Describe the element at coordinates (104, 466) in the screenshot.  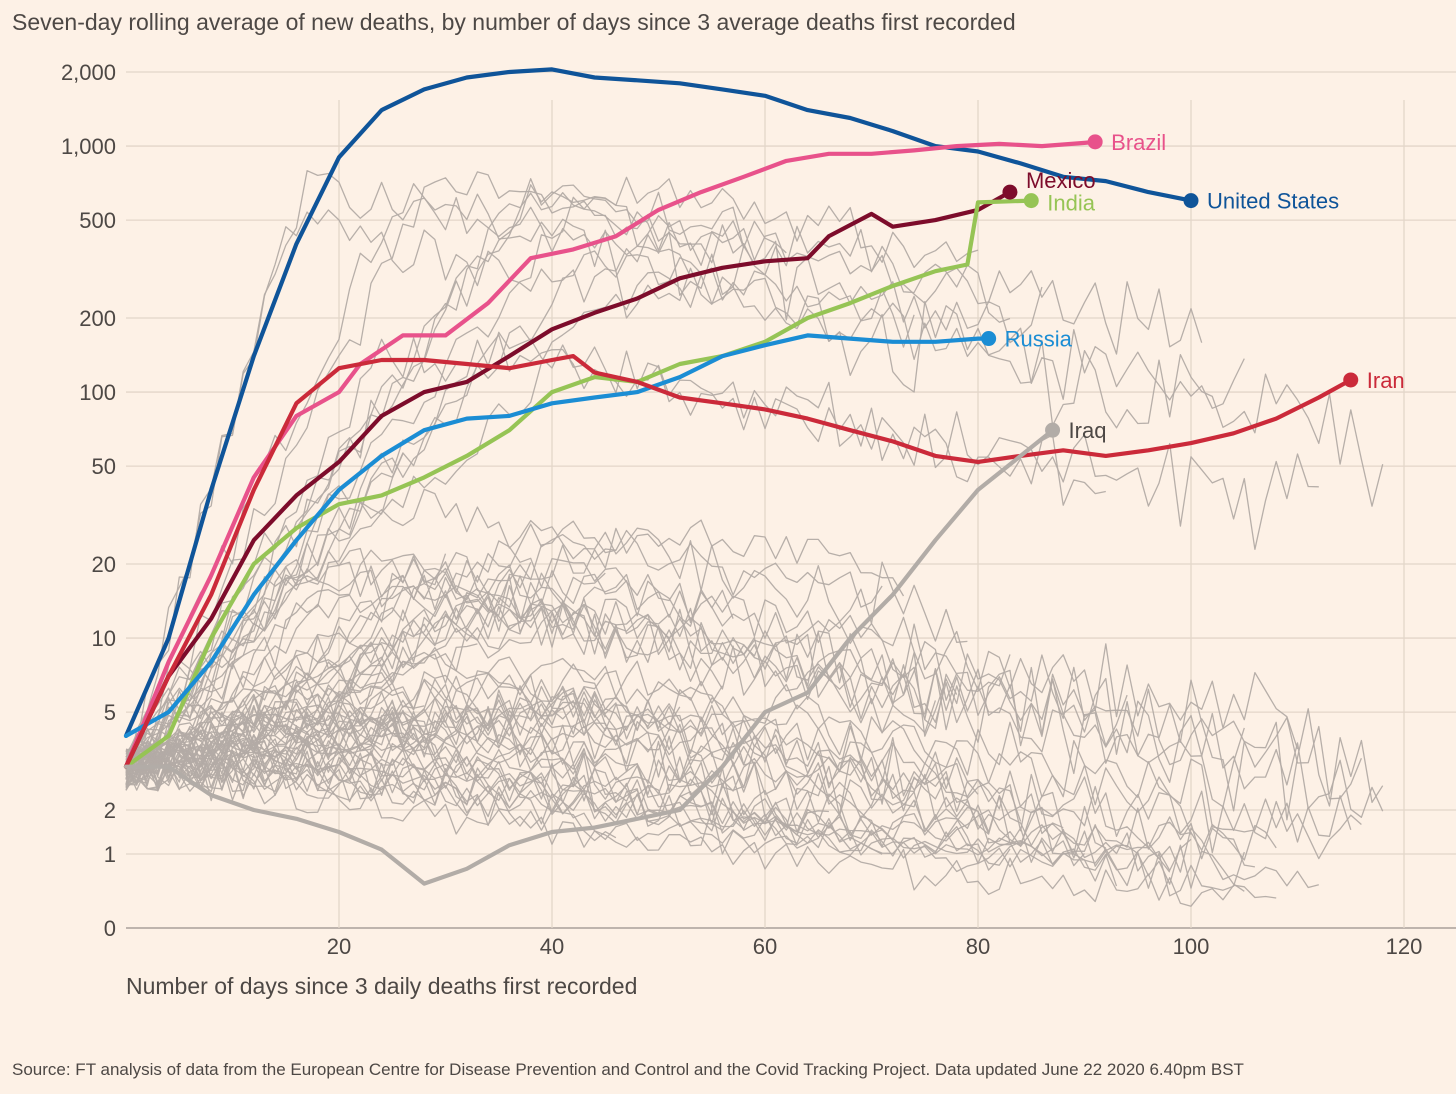
I see `y-tick-label: 50` at that location.